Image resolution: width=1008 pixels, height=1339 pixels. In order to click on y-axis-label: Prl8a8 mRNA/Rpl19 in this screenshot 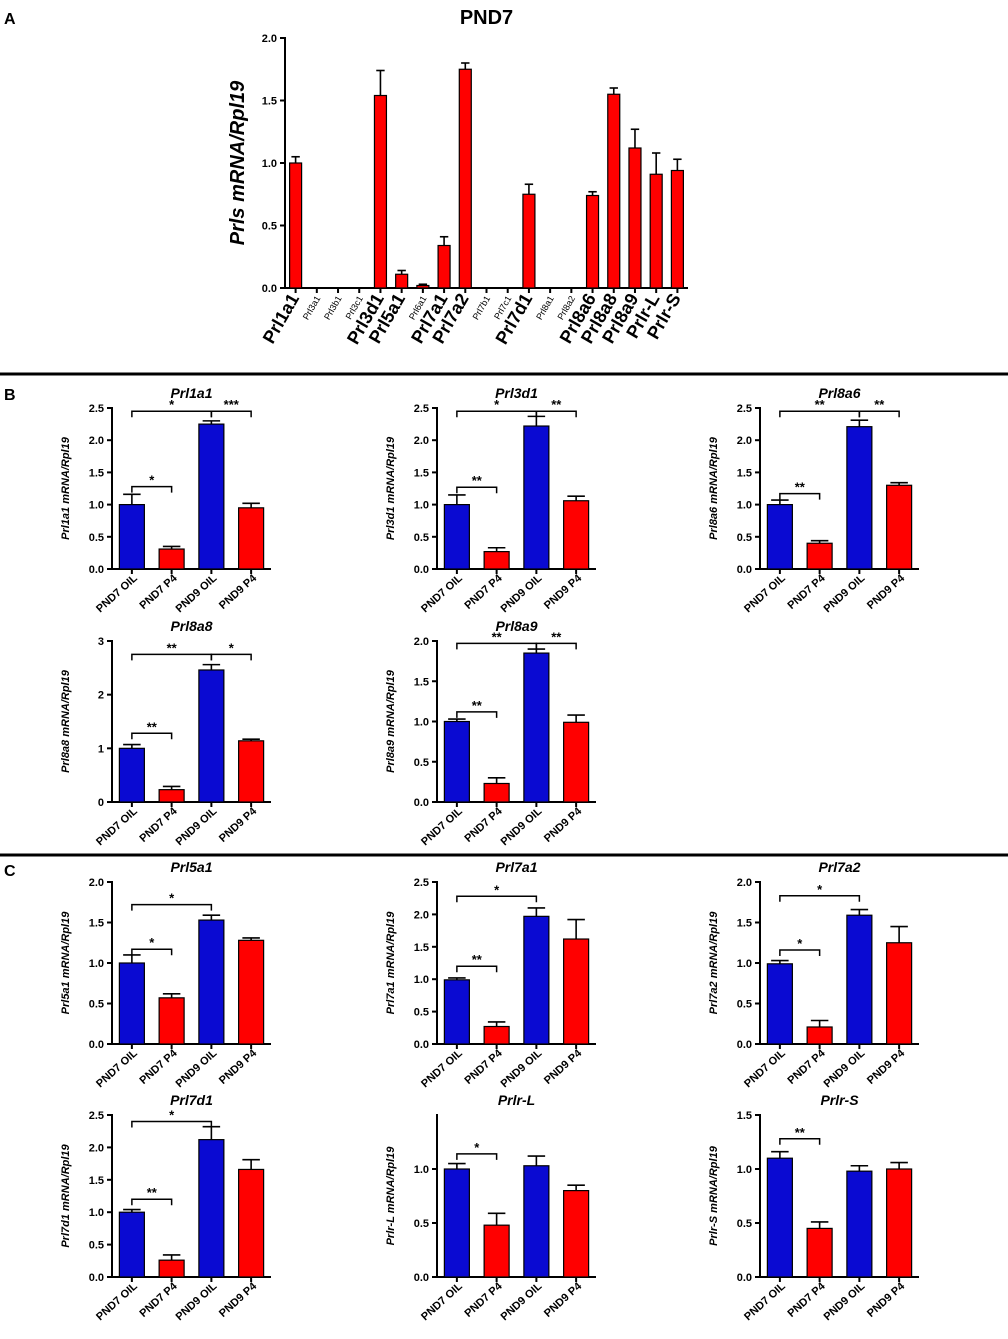, I will do `click(66, 721)`.